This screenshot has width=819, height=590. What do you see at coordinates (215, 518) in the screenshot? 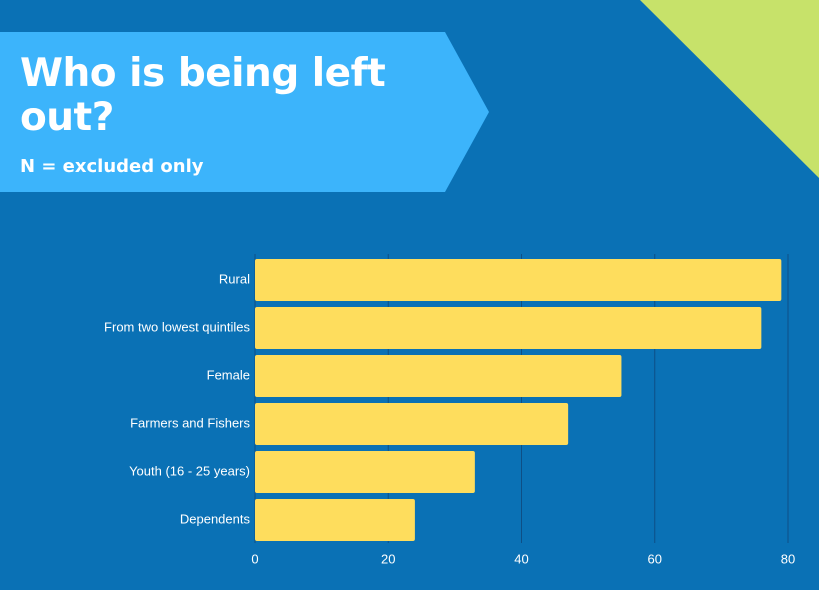
I see `category-label: Dependents` at bounding box center [215, 518].